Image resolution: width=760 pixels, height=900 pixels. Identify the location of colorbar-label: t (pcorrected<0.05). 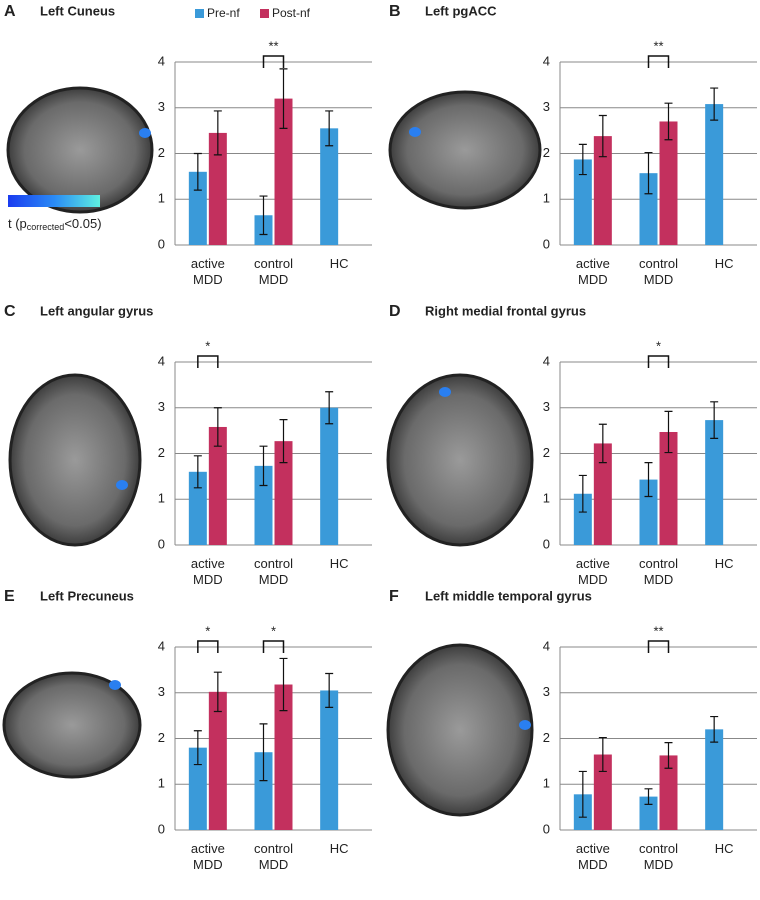
(55, 224).